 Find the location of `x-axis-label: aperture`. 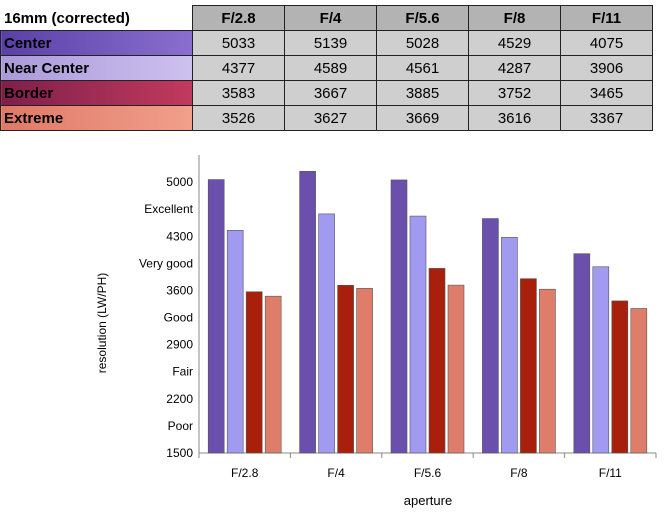

x-axis-label: aperture is located at coordinates (428, 500).